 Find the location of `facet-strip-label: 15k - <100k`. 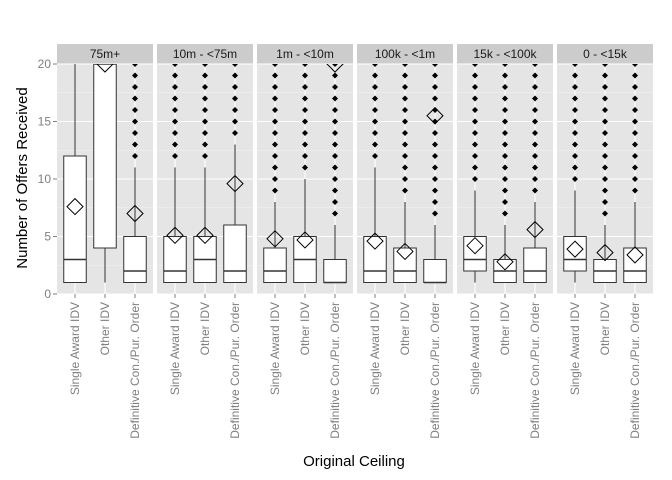

facet-strip-label: 15k - <100k is located at coordinates (505, 54).